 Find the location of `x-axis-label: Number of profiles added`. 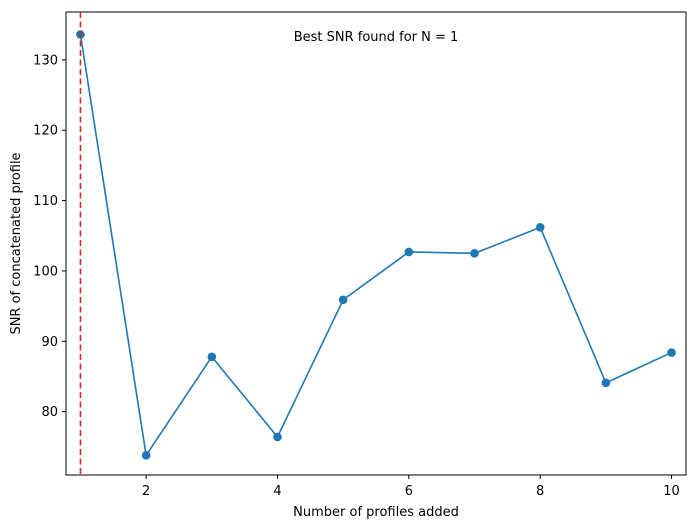

x-axis-label: Number of profiles added is located at coordinates (376, 512).